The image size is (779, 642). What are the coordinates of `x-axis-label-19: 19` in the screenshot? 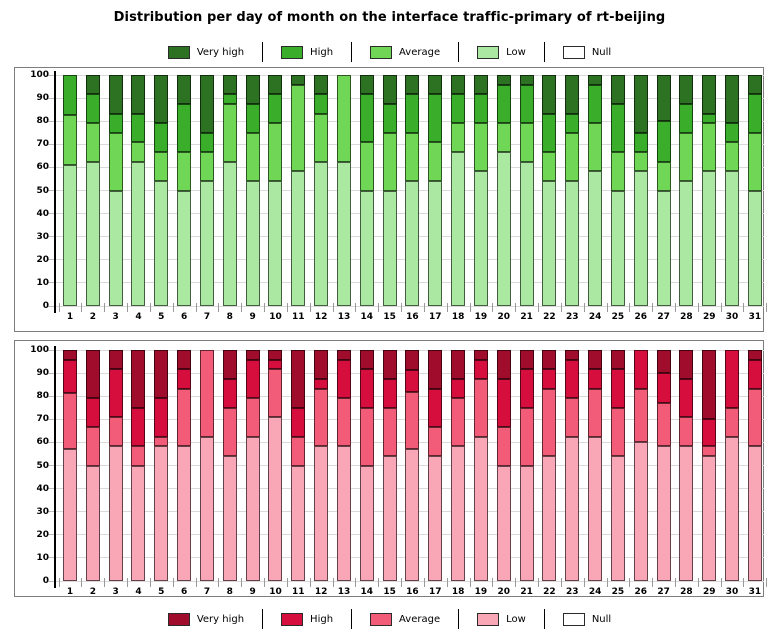 It's located at (481, 317).